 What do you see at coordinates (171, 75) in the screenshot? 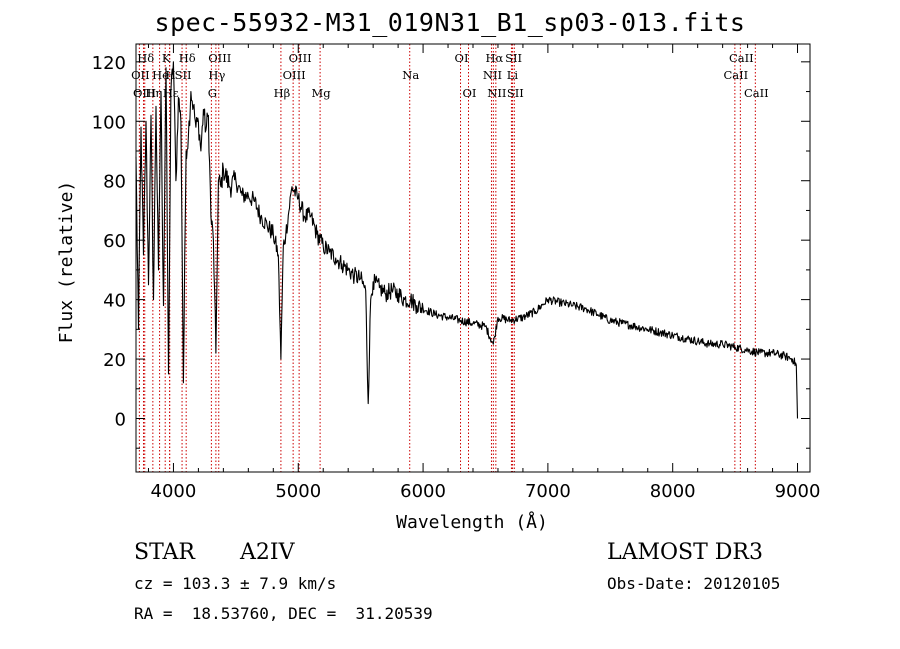
I see `line-label: H` at bounding box center [171, 75].